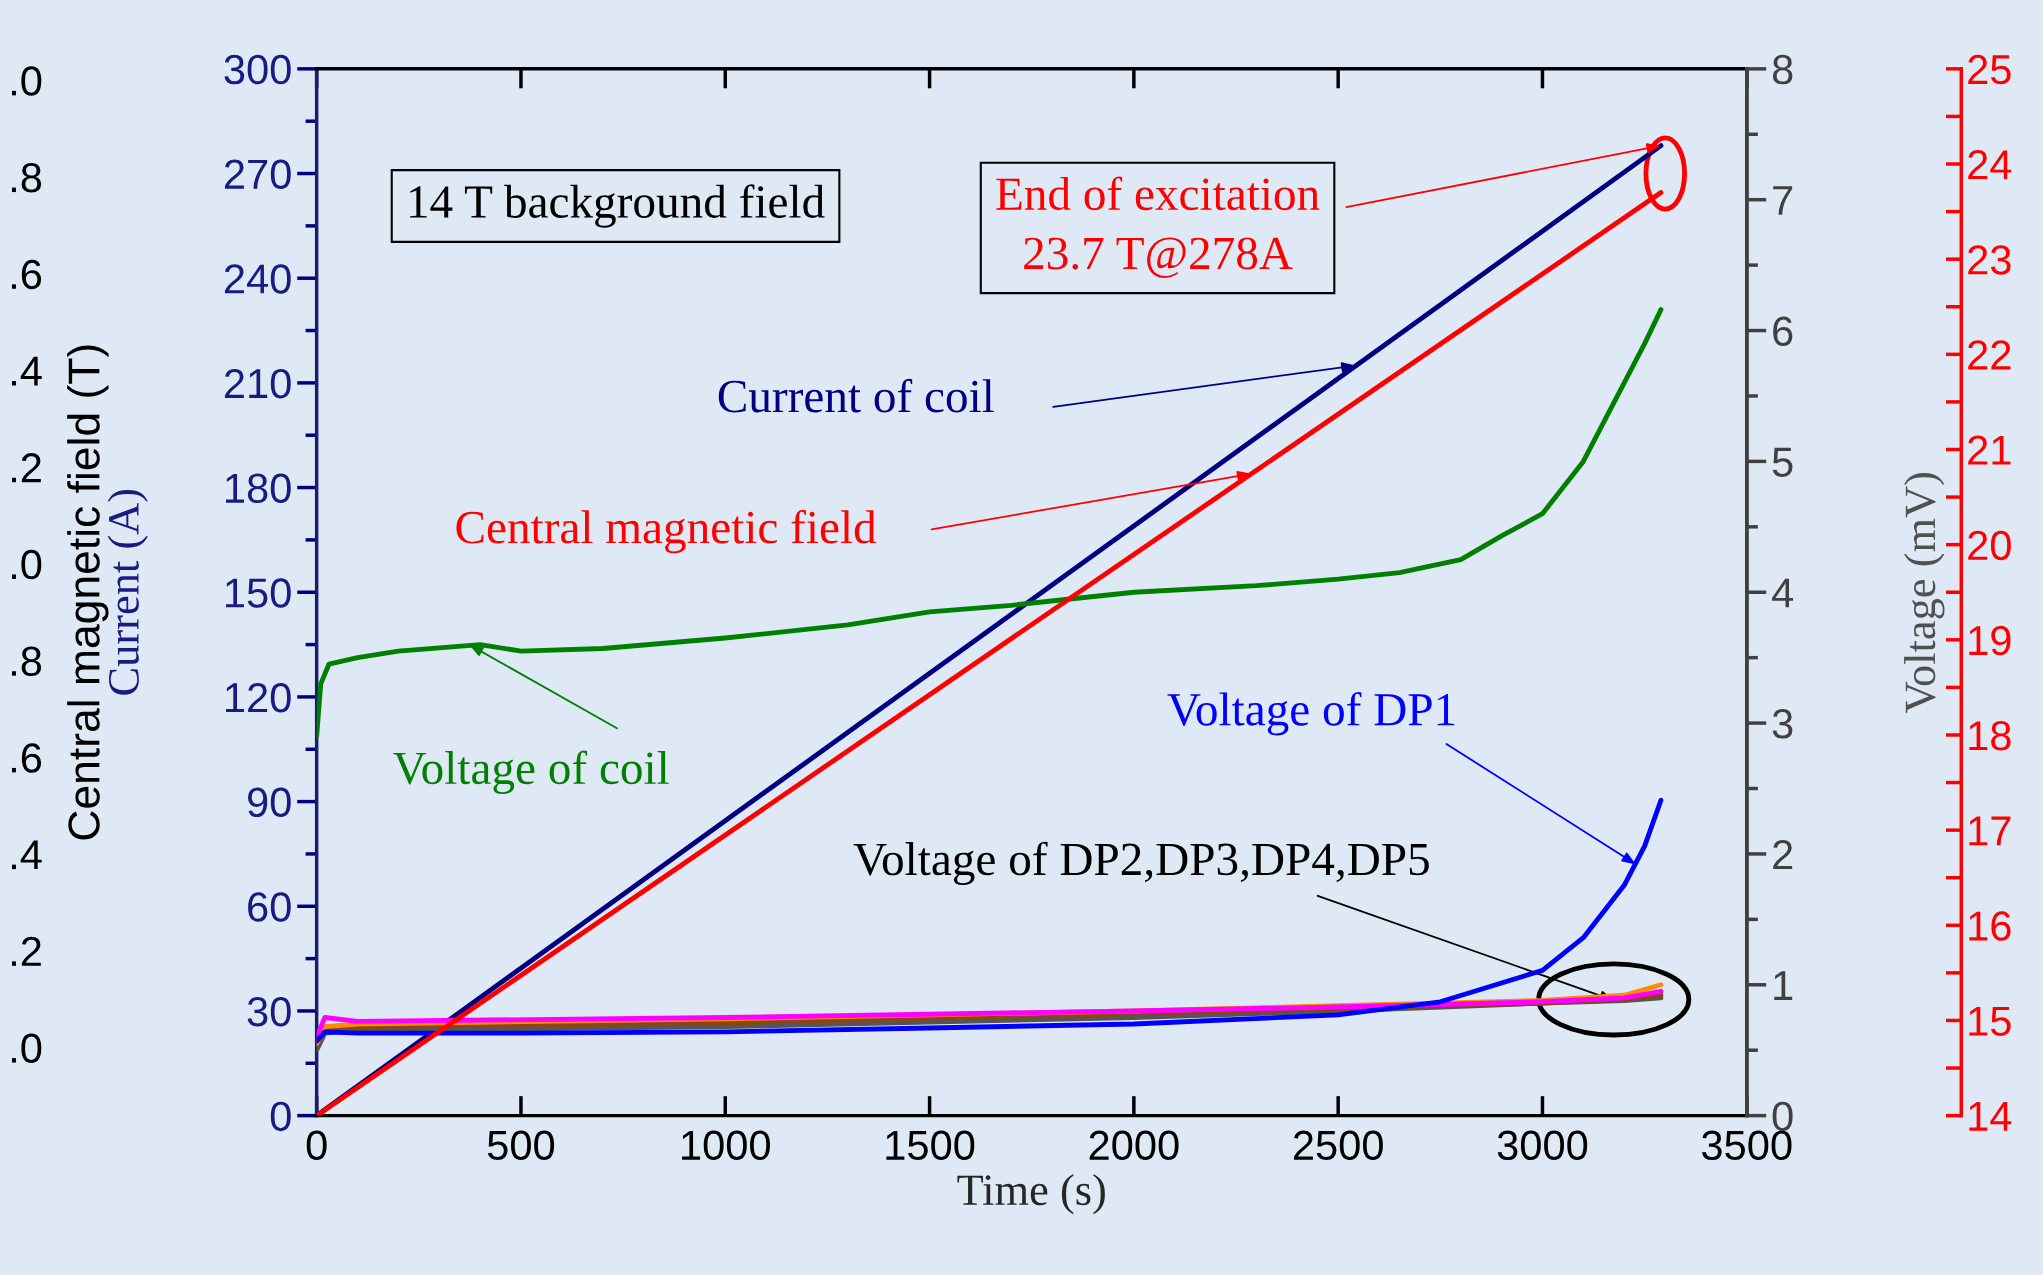  Describe the element at coordinates (1031, 1194) in the screenshot. I see `x-axis-title: Time (s)` at that location.